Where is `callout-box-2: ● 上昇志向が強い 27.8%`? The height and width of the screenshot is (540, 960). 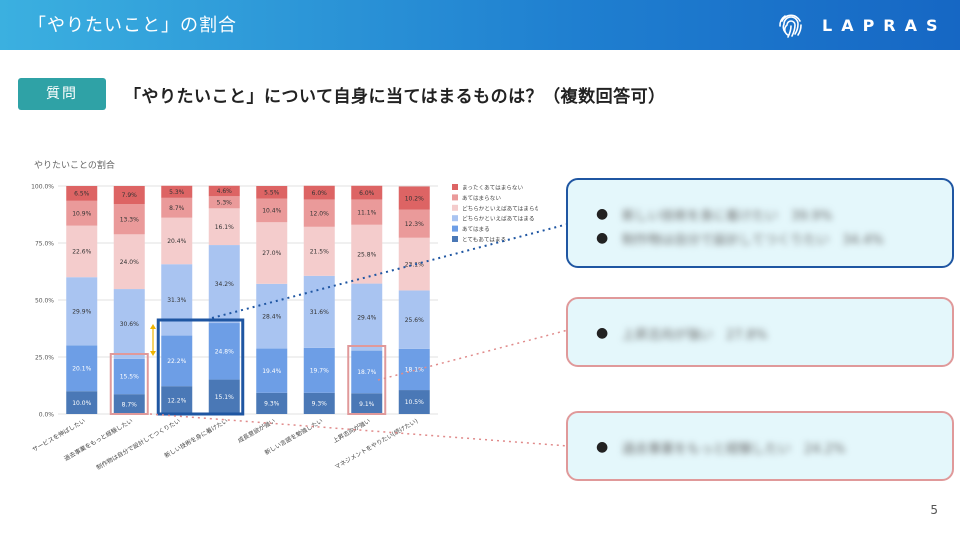
callout-box-2: ● 上昇志向が強い 27.8% is located at coordinates (760, 332).